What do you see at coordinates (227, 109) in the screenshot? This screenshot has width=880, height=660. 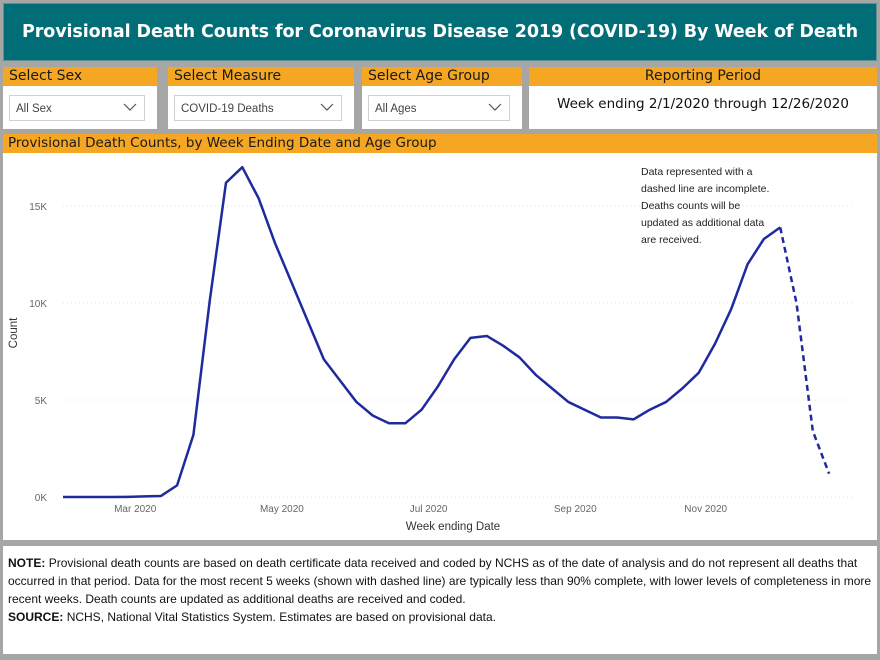 I see `measure-dropdown-value: COVID-19 Deaths` at bounding box center [227, 109].